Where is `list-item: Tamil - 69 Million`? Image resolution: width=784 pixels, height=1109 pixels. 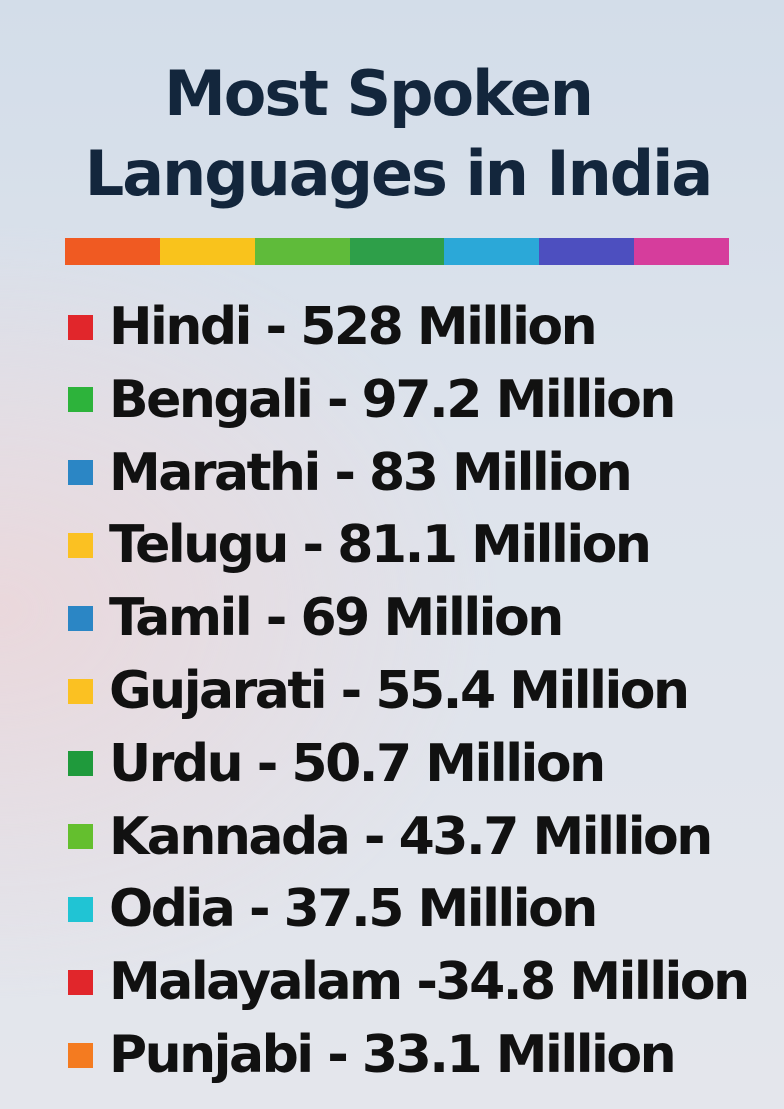 list-item: Tamil - 69 Million is located at coordinates (316, 618).